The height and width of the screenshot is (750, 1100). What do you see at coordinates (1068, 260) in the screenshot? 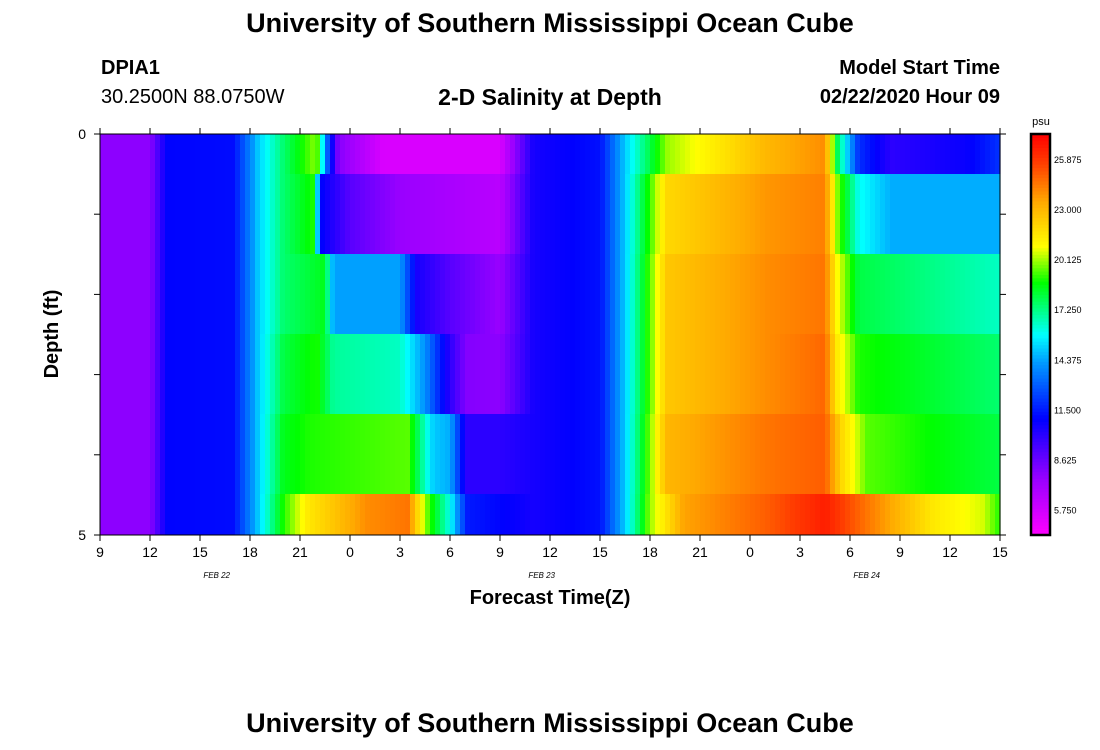
I see `colorbar-tick-label: 20.125` at bounding box center [1068, 260].